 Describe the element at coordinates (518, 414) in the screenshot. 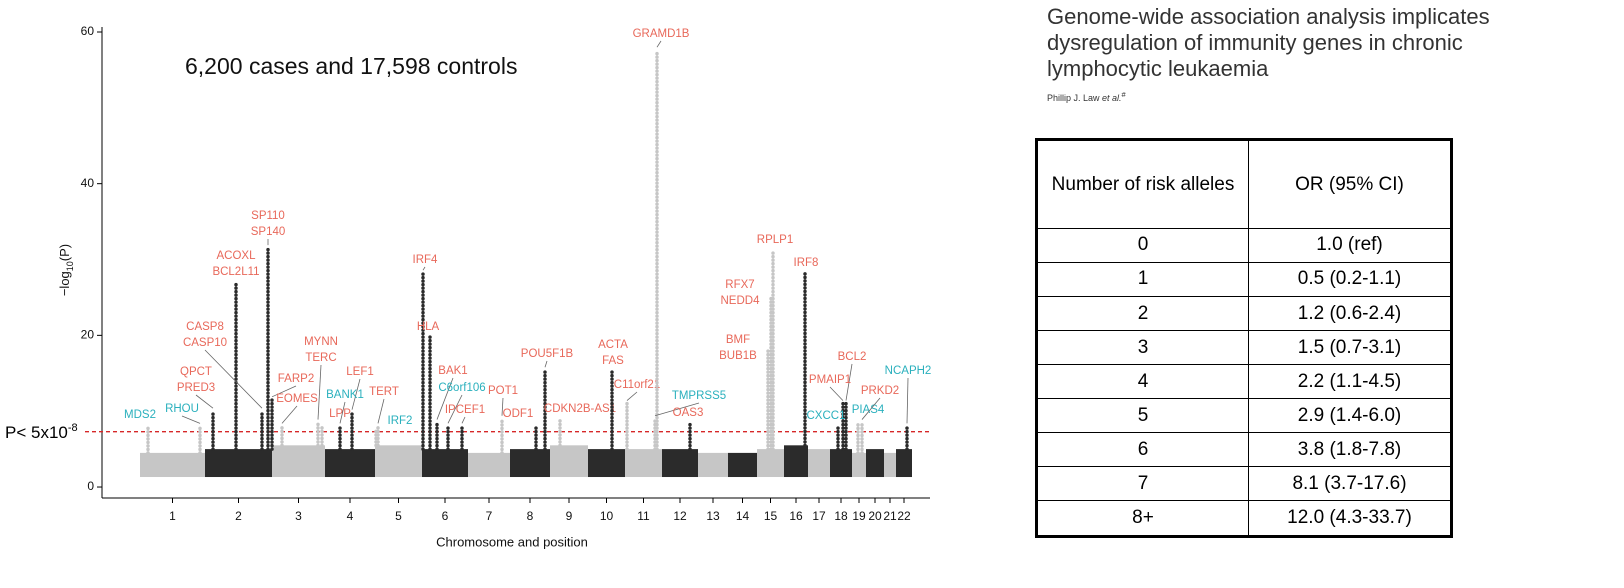

I see `gene-label: ODF1` at that location.